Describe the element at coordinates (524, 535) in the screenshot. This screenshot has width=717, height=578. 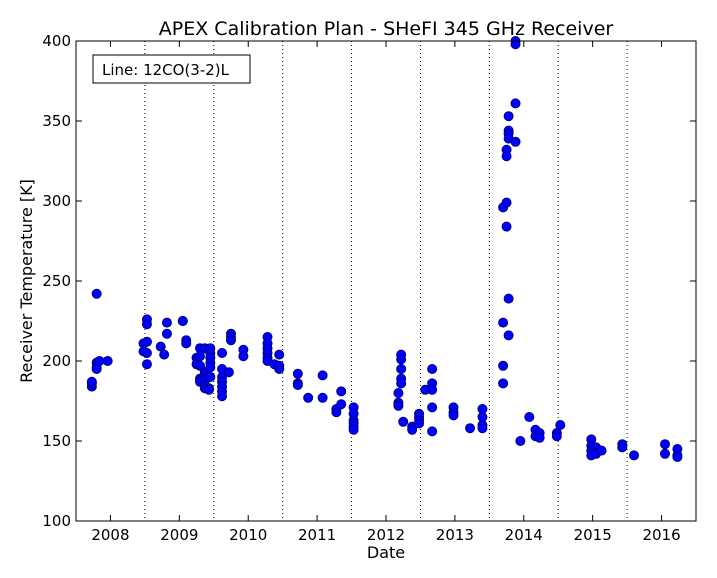
I see `x-tick-label: 2014` at that location.